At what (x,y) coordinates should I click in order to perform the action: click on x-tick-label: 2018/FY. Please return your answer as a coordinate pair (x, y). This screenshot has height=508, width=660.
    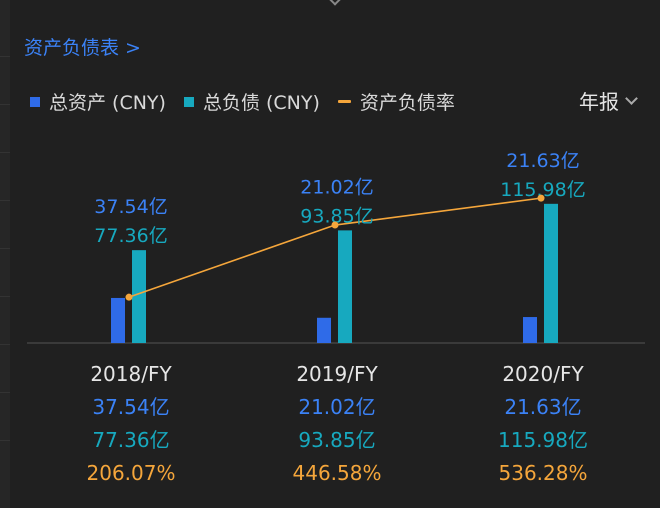
    Looking at the image, I should click on (131, 374).